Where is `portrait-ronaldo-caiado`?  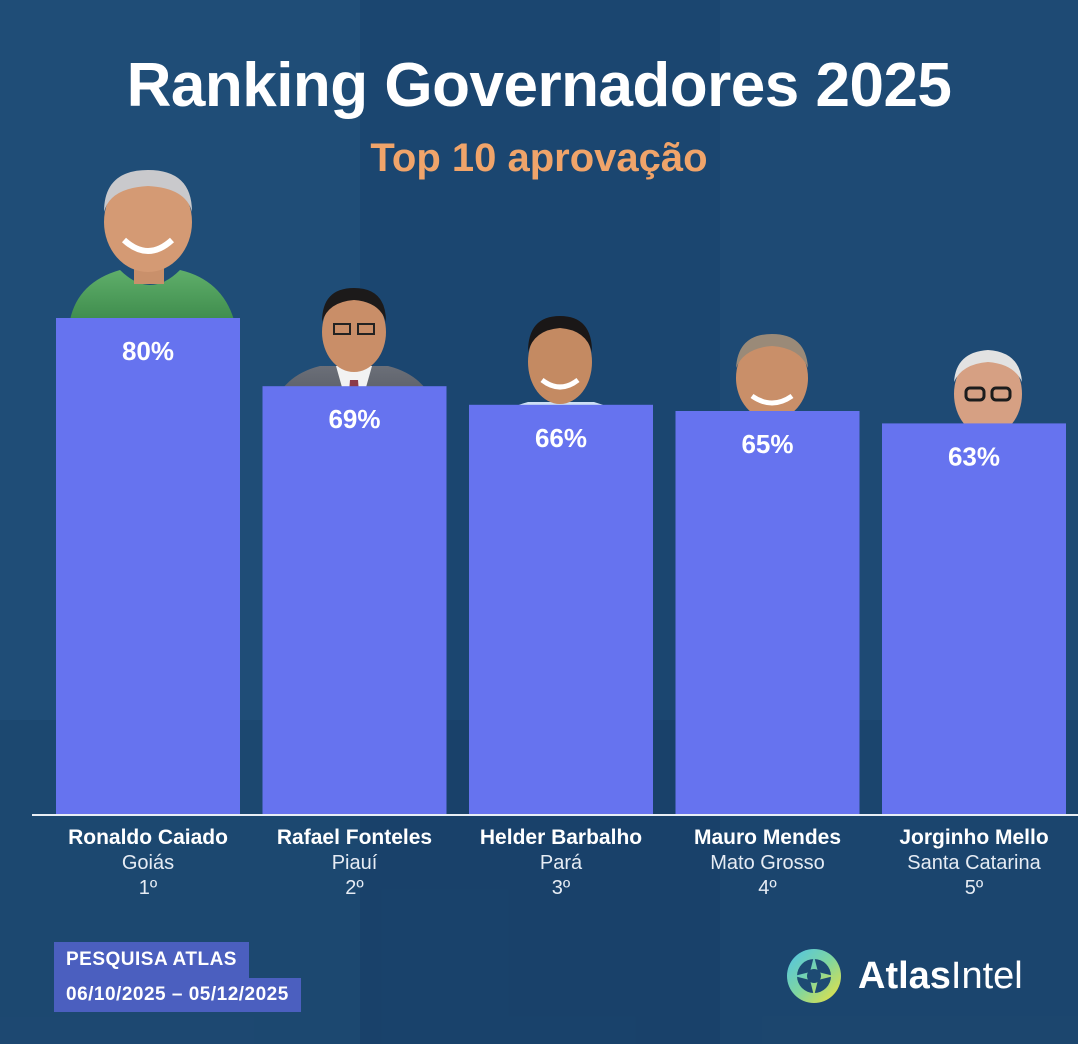
portrait-ronaldo-caiado is located at coordinates (152, 245).